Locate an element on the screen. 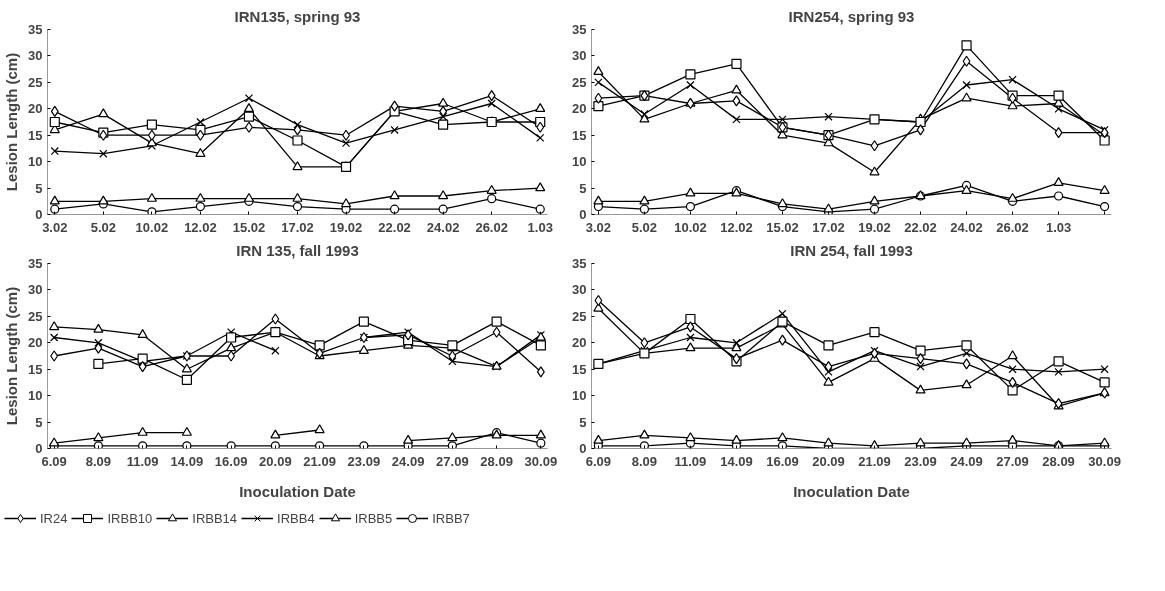 The image size is (1165, 591). legend-label: IR24 is located at coordinates (54, 518).